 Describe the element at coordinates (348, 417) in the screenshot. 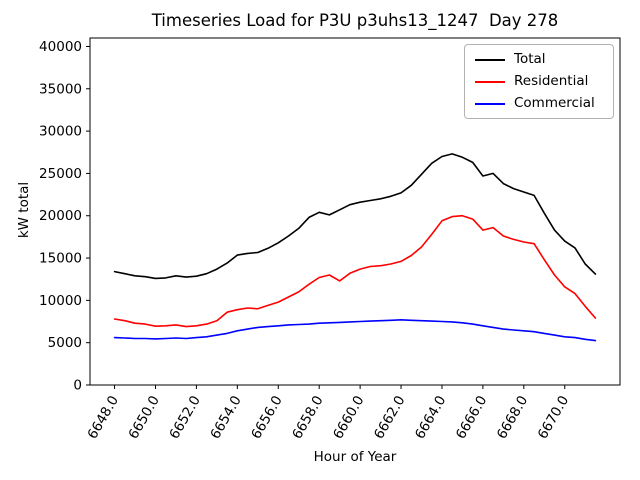

I see `x-tick-label: 6660.0` at that location.